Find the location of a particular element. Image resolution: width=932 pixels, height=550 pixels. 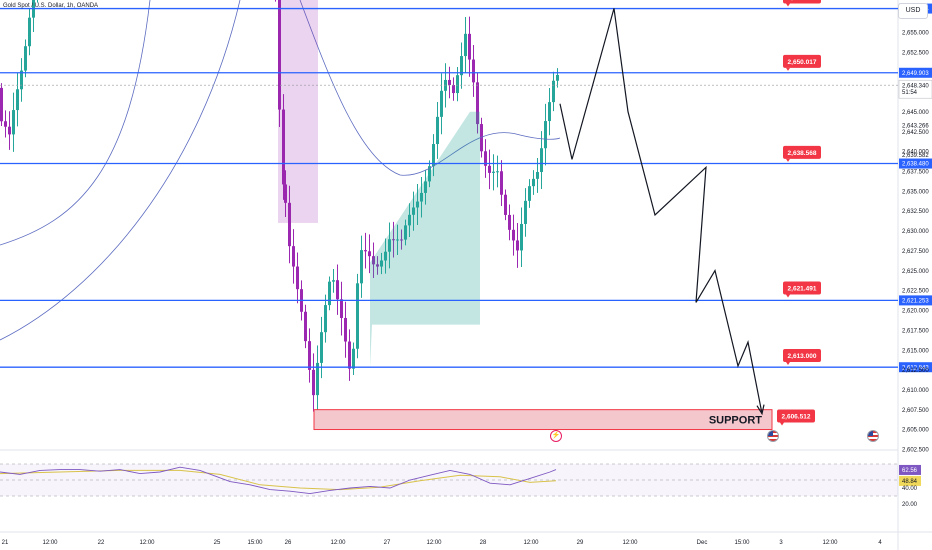

rsi-tick-label: 20.00 is located at coordinates (910, 505).